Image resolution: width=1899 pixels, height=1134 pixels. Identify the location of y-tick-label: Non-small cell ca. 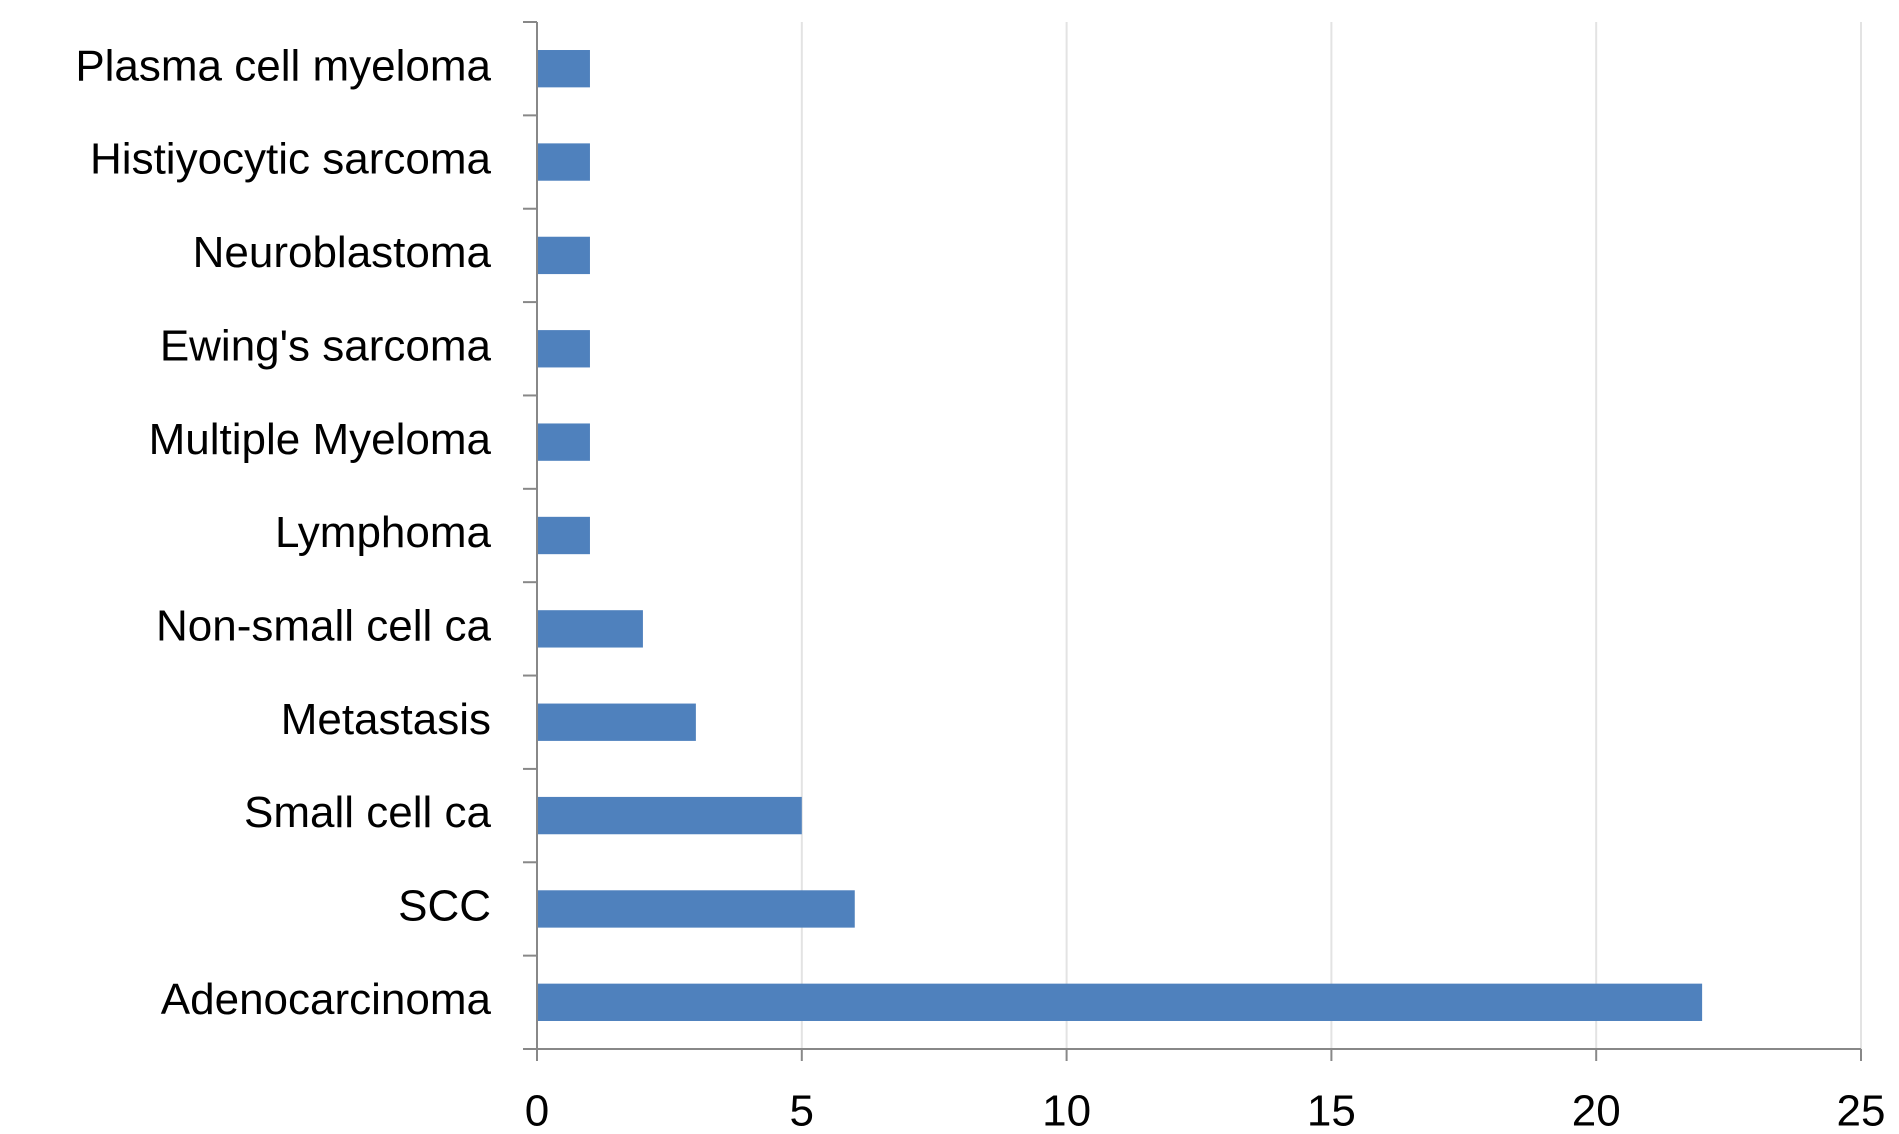
(324, 625).